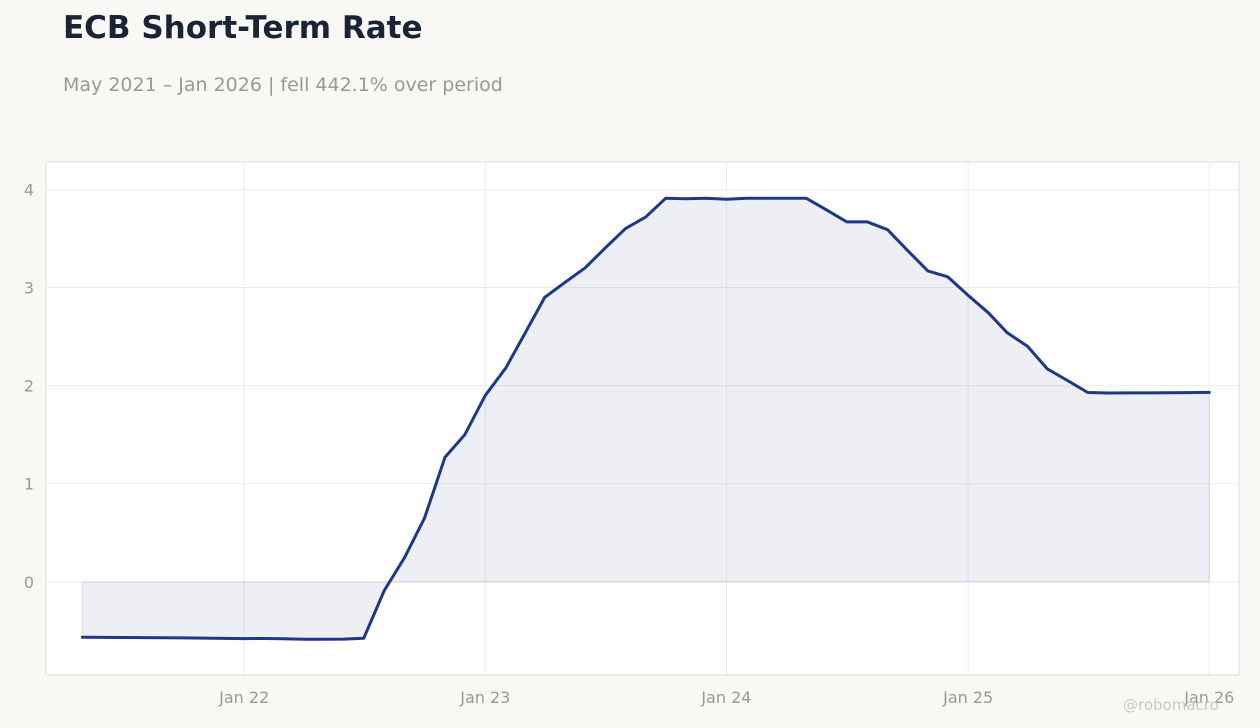  What do you see at coordinates (243, 697) in the screenshot?
I see `x-tick-label: Jan 22` at bounding box center [243, 697].